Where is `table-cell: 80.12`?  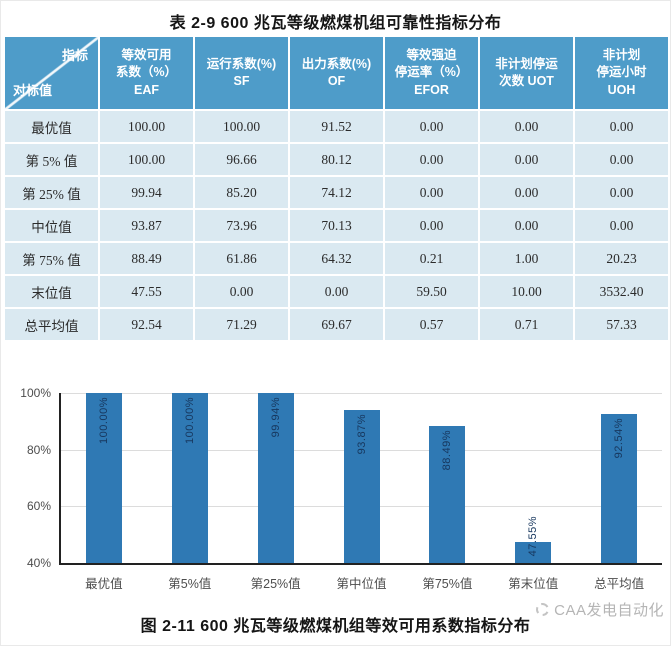
table-cell: 80.12 is located at coordinates (336, 159).